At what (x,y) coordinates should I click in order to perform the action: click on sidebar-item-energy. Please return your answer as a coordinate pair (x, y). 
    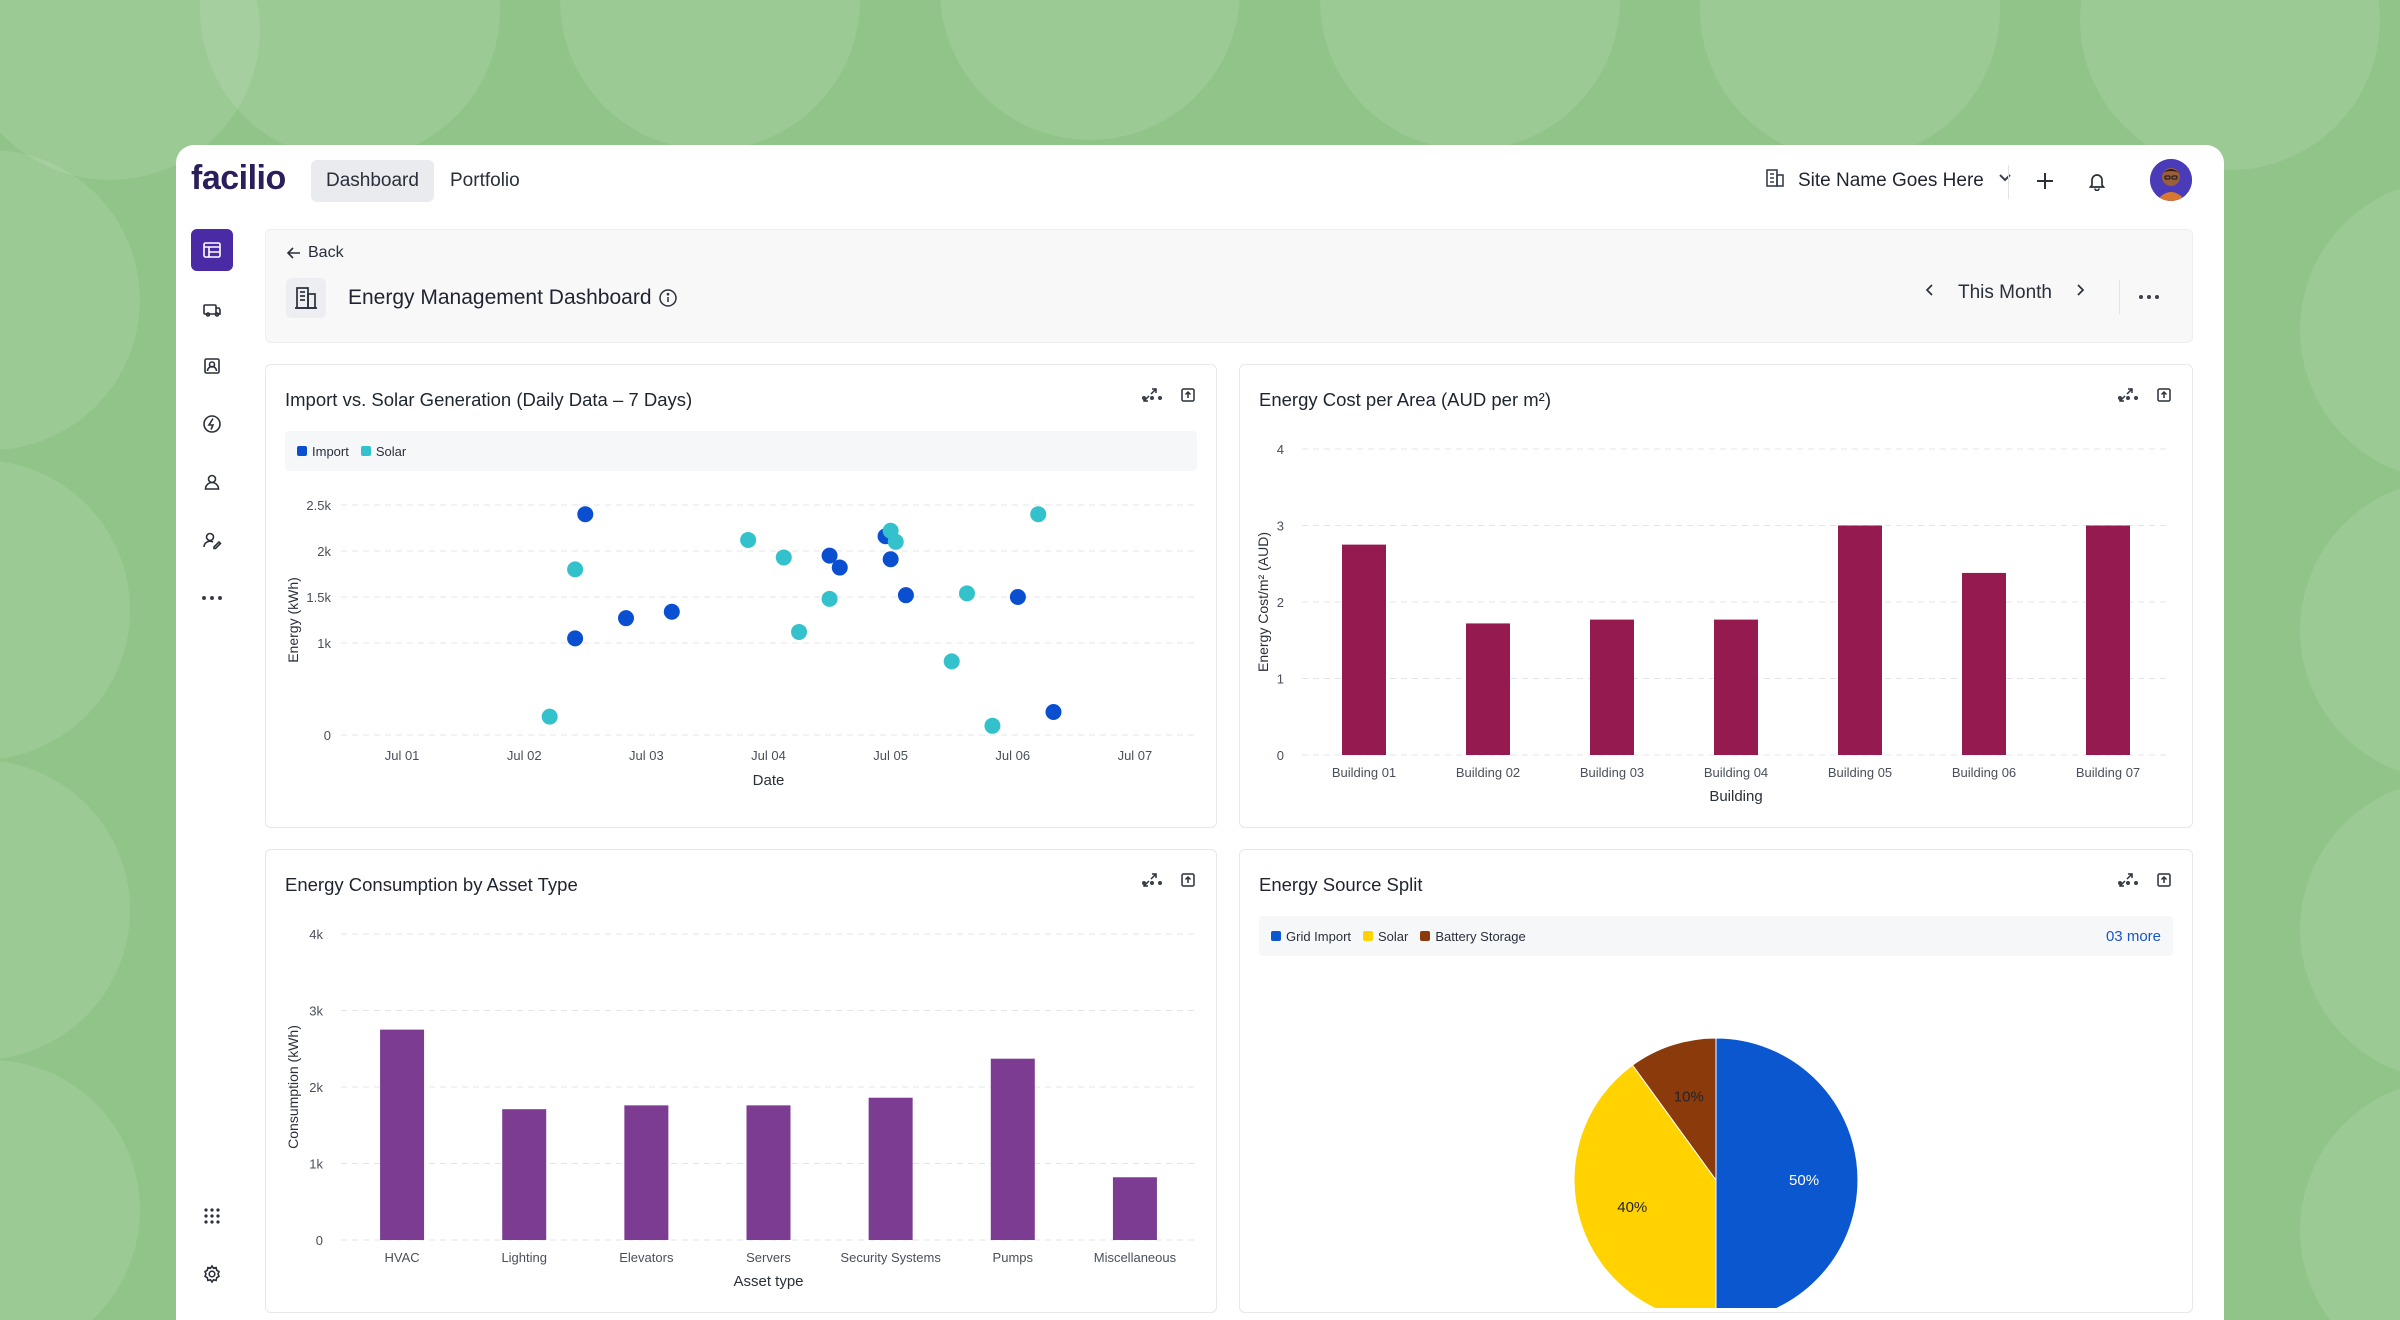
    Looking at the image, I should click on (212, 424).